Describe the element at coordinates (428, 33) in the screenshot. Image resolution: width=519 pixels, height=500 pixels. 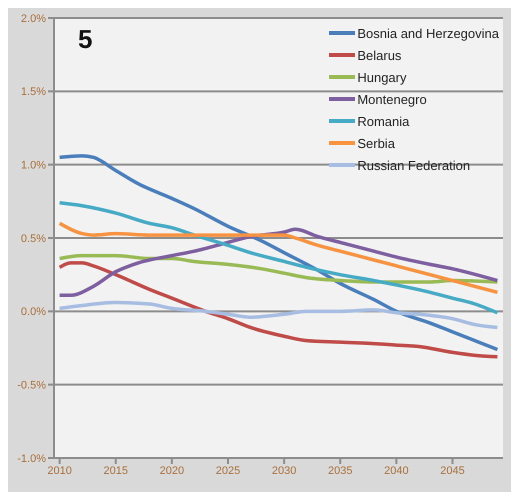
I see `legend-label: Bosnia and Herzegovina` at that location.